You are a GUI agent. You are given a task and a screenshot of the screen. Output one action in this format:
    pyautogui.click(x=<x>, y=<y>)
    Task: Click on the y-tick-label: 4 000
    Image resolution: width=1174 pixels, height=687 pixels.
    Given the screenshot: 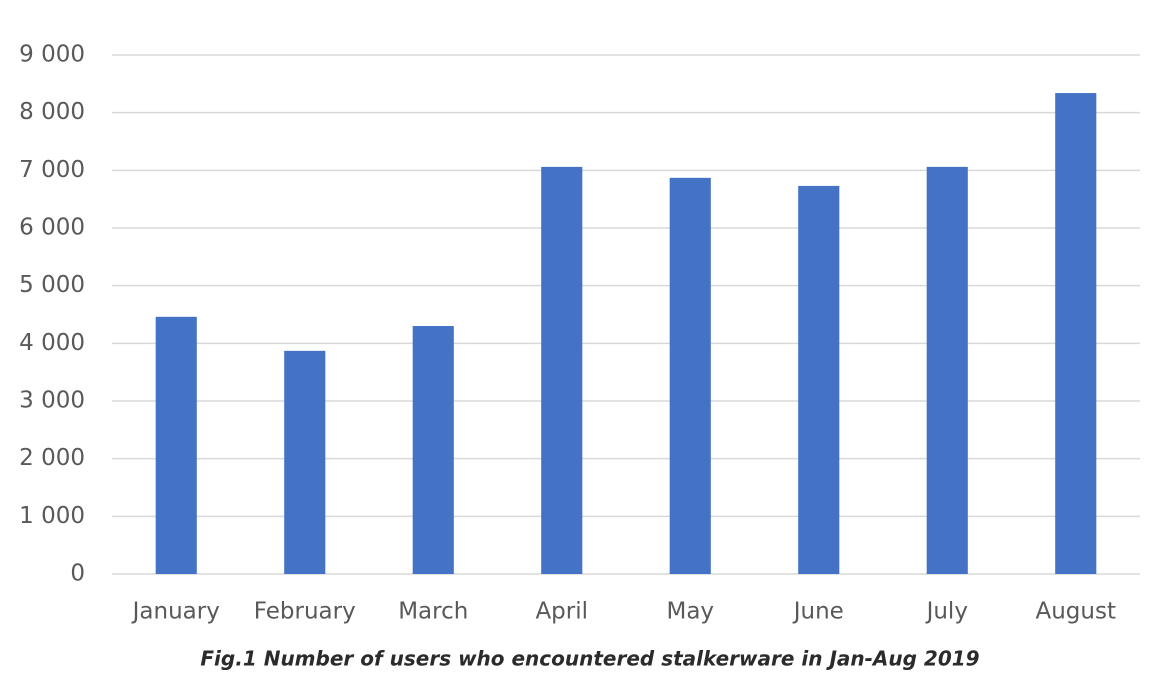 What is the action you would take?
    pyautogui.click(x=52, y=343)
    